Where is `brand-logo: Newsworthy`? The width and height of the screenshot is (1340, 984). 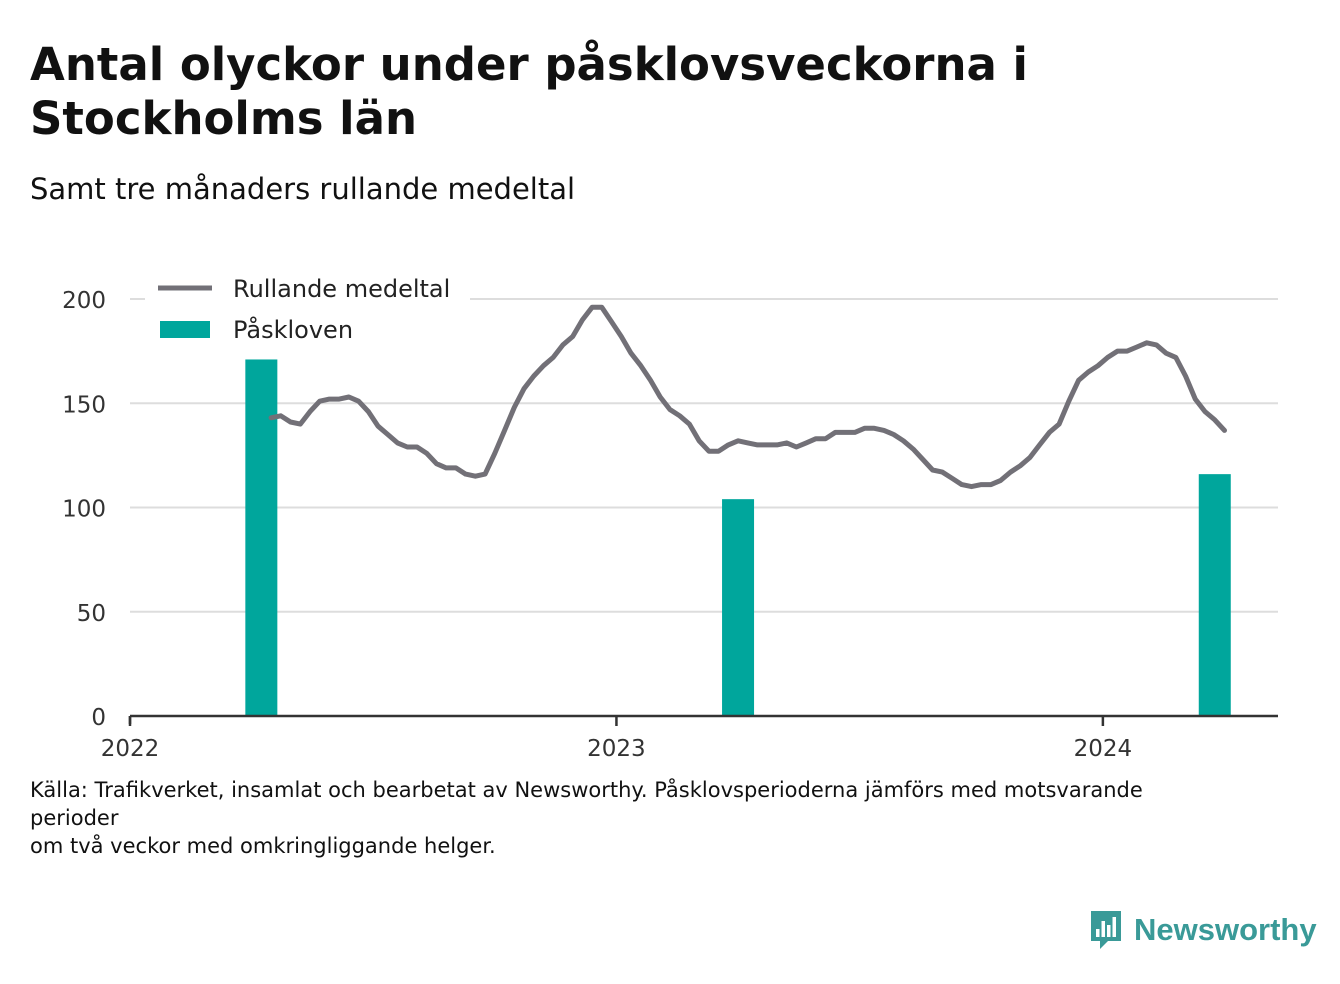
brand-logo: Newsworthy is located at coordinates (1202, 930).